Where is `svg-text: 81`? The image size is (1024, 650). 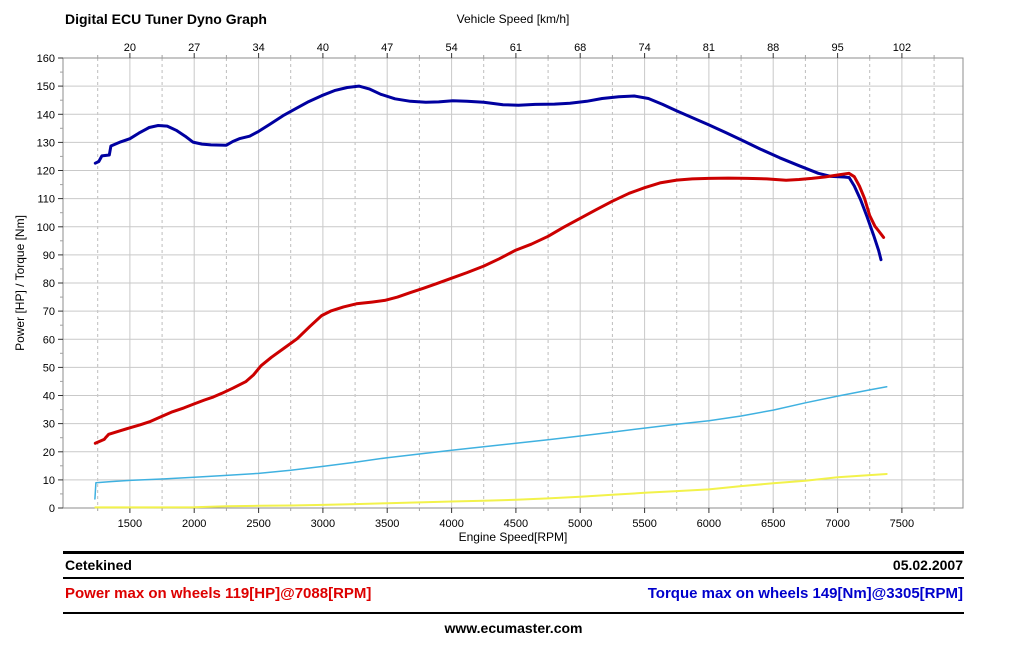
svg-text: 81 is located at coordinates (709, 48).